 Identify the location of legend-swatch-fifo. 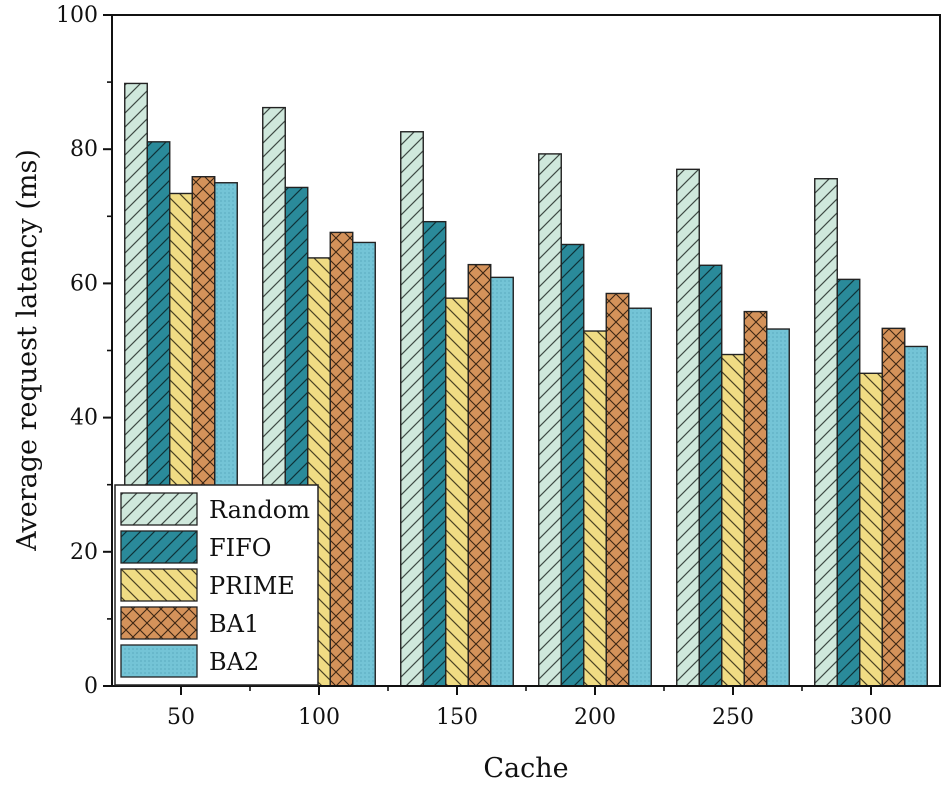
(159, 547).